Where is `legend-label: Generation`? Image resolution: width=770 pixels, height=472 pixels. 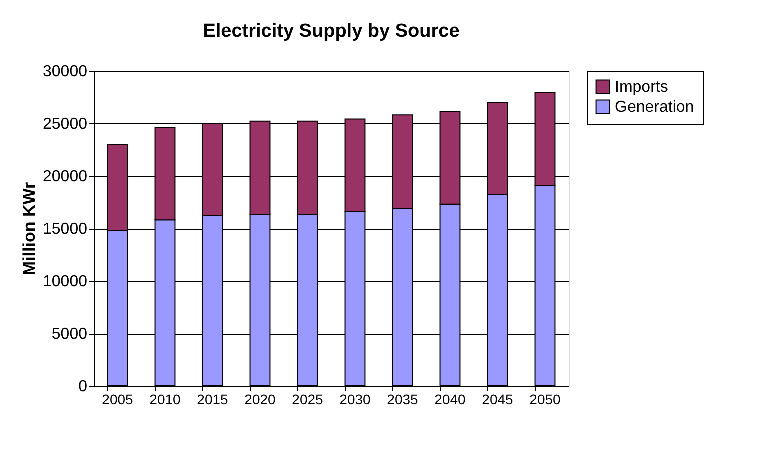
legend-label: Generation is located at coordinates (654, 107).